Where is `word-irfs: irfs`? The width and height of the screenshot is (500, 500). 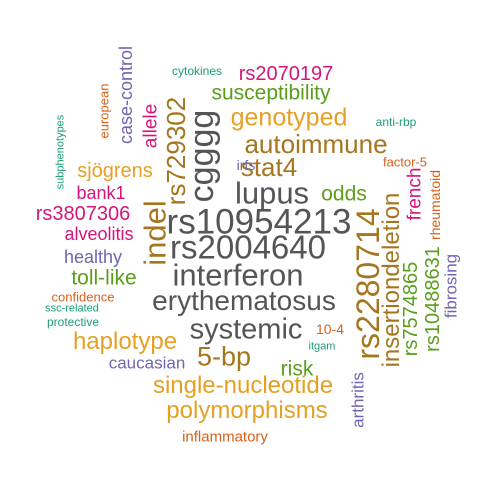
word-irfs: irfs is located at coordinates (246, 165).